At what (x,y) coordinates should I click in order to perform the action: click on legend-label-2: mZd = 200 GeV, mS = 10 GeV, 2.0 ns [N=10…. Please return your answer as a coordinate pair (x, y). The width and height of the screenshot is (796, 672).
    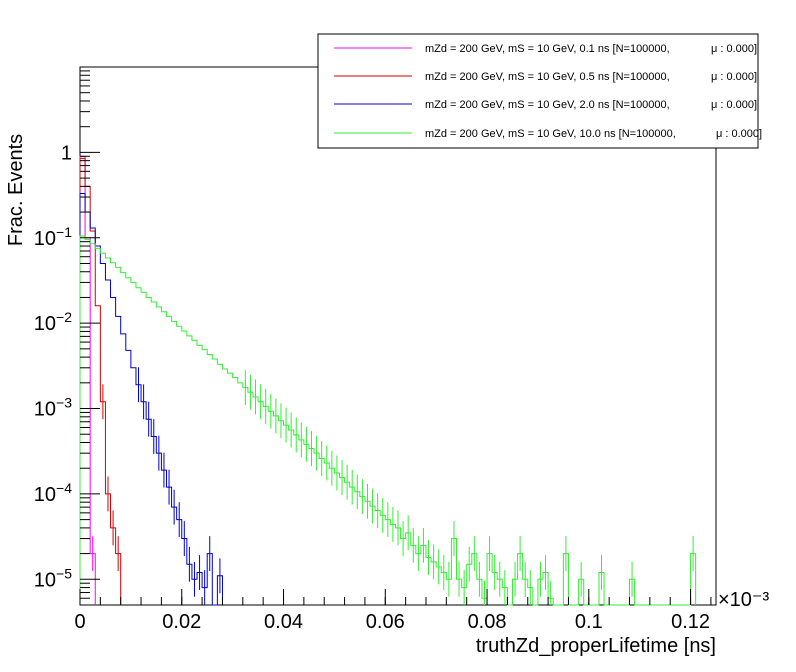
    Looking at the image, I should click on (547, 105).